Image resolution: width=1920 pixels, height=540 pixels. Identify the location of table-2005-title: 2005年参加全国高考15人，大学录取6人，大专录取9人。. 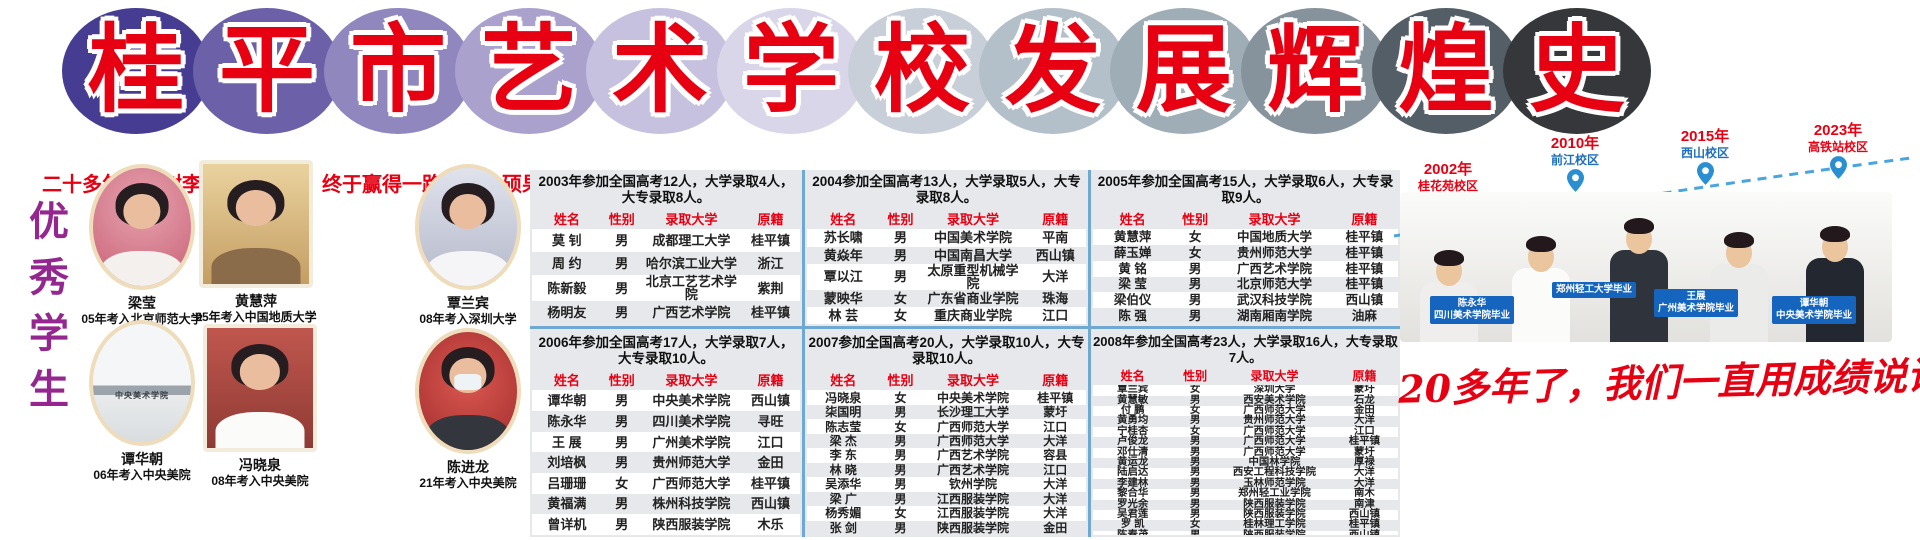
(1245, 190).